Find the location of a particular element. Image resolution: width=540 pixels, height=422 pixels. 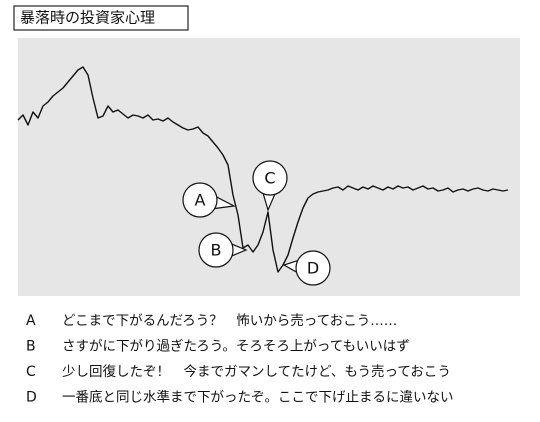

chart-title: 暴落時の投資家心理 is located at coordinates (87, 18).